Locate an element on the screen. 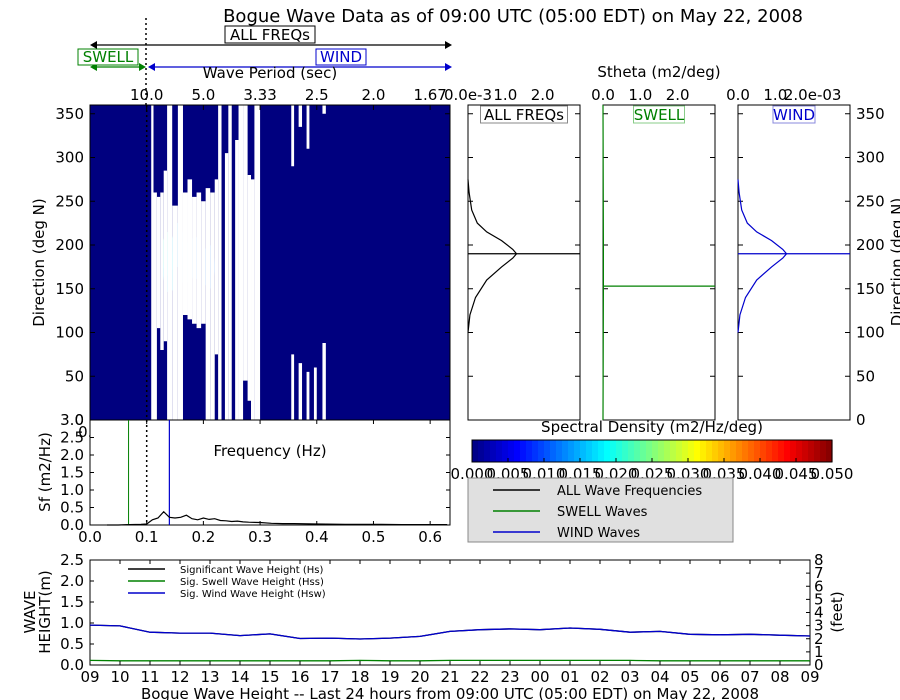  stheta-x-tick-label: 0.0 is located at coordinates (603, 95).